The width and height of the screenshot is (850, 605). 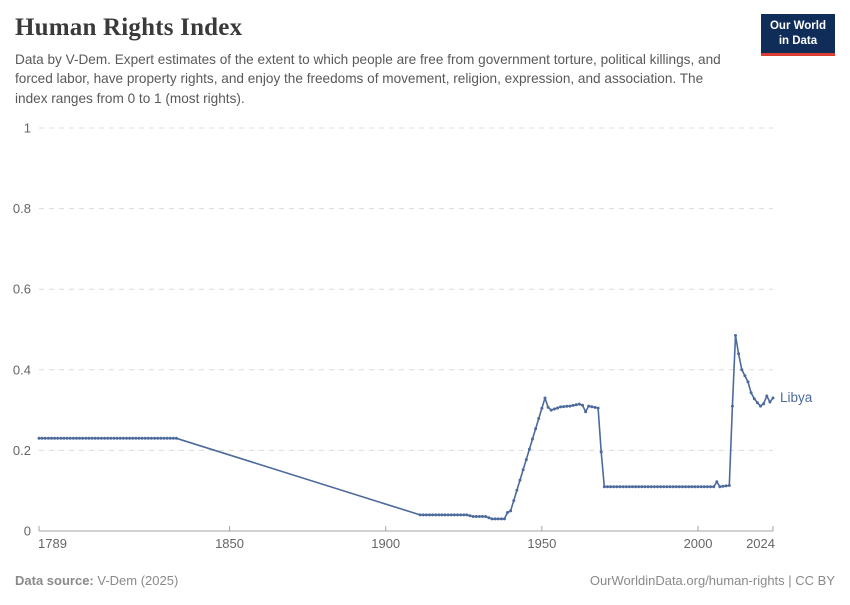 What do you see at coordinates (797, 35) in the screenshot?
I see `owid-logo: Our World in Data` at bounding box center [797, 35].